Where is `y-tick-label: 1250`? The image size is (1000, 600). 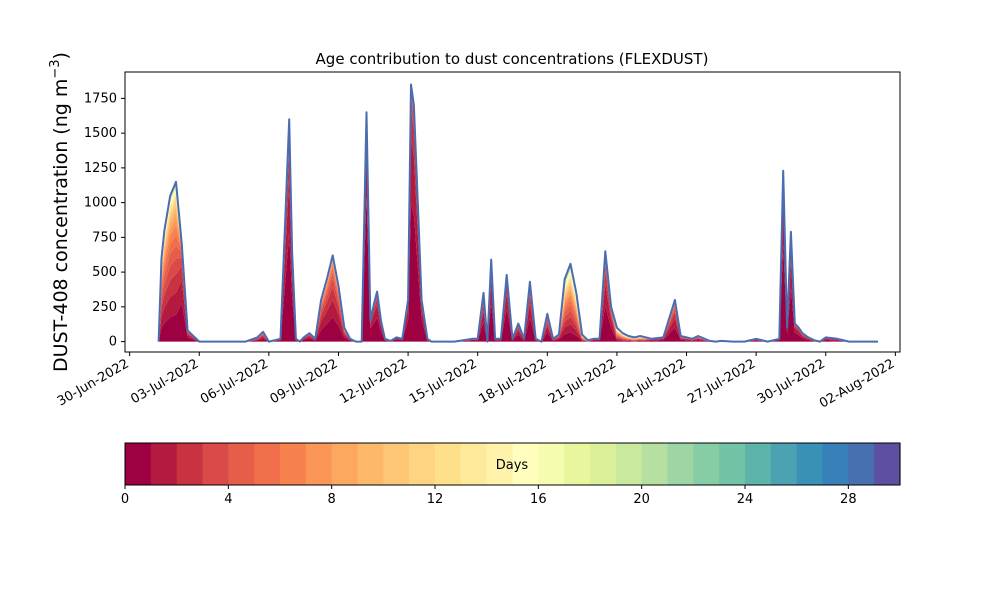 y-tick-label: 1250 is located at coordinates (100, 168).